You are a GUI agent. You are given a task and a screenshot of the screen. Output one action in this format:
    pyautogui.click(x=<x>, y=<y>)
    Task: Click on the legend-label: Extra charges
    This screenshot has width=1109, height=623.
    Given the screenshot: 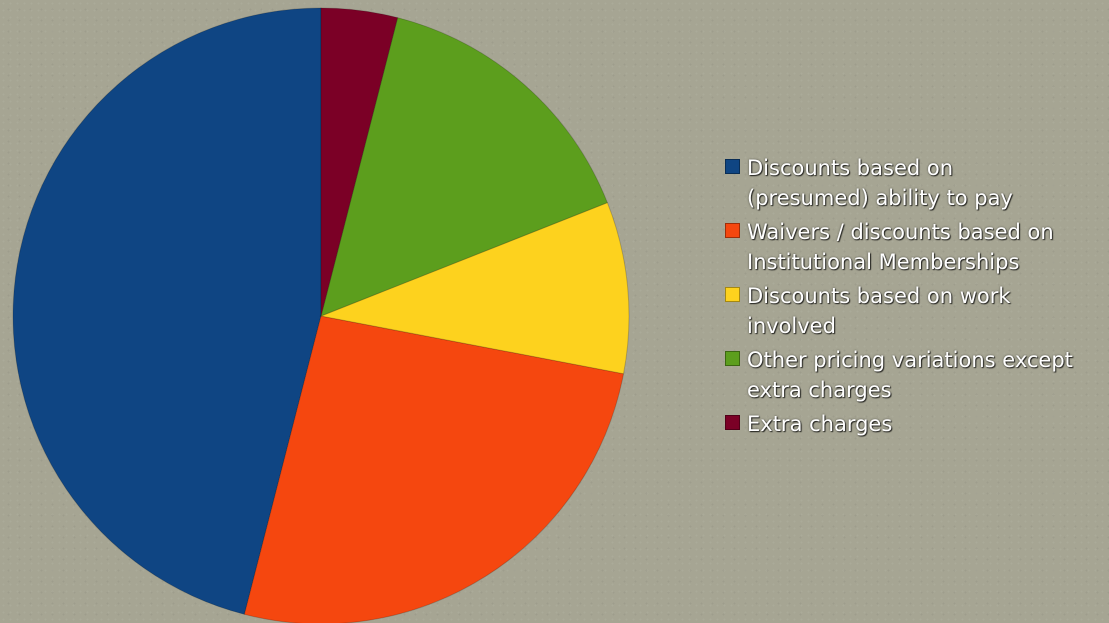 What is the action you would take?
    pyautogui.click(x=820, y=424)
    